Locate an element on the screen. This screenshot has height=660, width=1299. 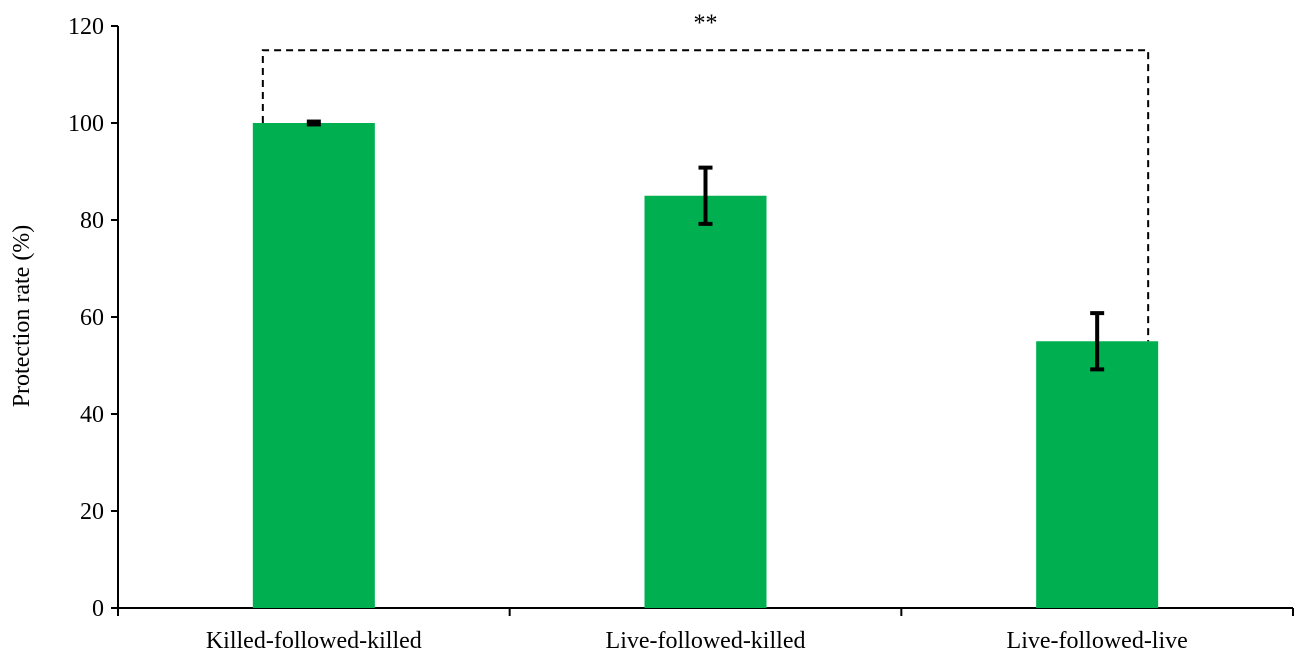
y-tick-label: 20 is located at coordinates (92, 512).